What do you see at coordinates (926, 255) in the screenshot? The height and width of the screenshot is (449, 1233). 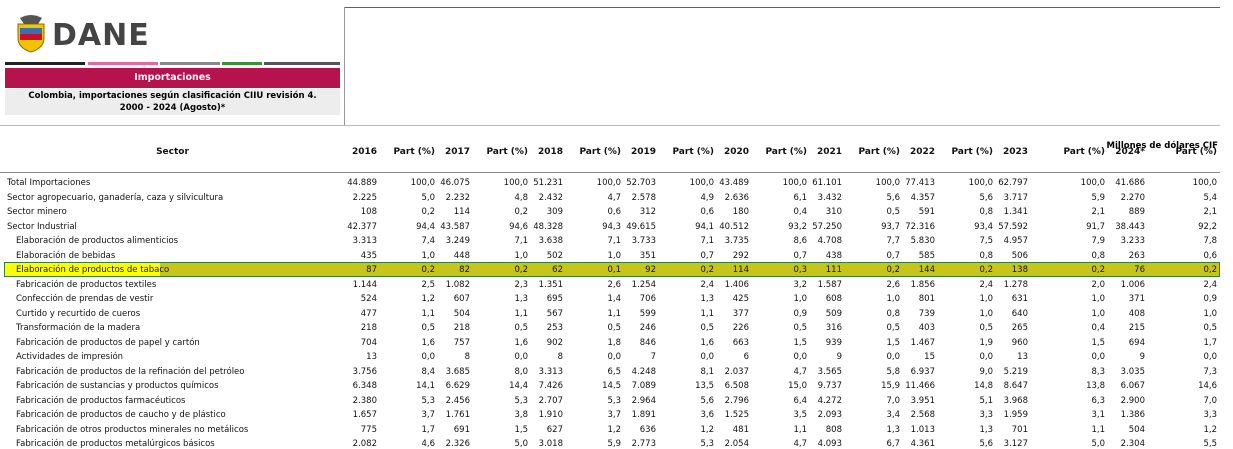 I see `value-cell: 585` at bounding box center [926, 255].